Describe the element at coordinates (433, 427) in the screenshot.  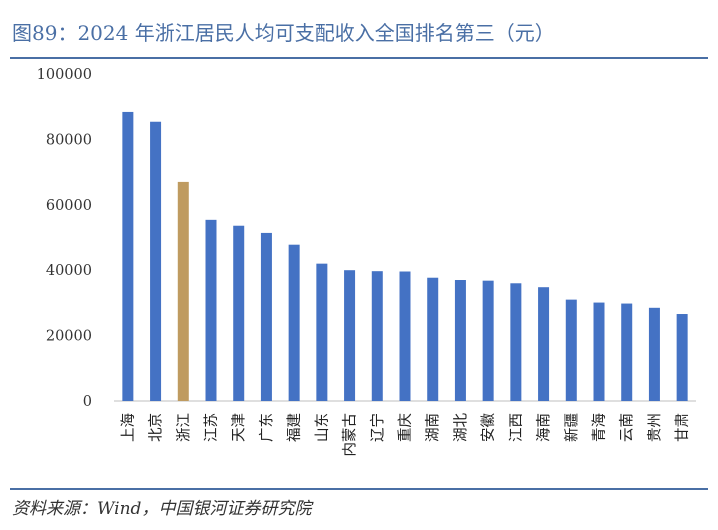
I see `x-tick-label: 湖南` at that location.